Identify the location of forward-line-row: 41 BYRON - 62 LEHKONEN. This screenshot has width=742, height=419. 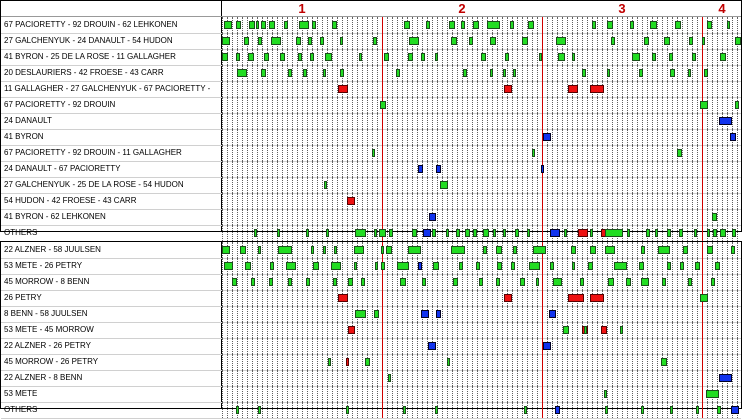
(371, 217).